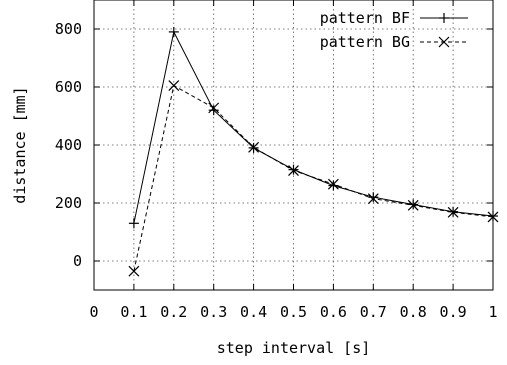 The height and width of the screenshot is (365, 507). I want to click on x-tick-label: 0.8, so click(413, 312).